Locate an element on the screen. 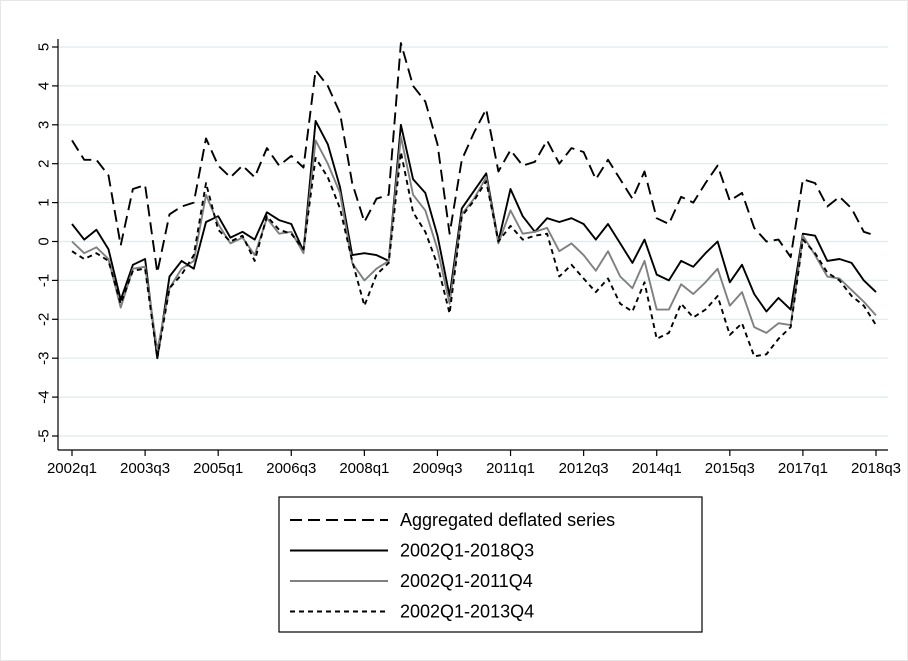 The height and width of the screenshot is (661, 908). y-tick-label: -5 is located at coordinates (44, 435).